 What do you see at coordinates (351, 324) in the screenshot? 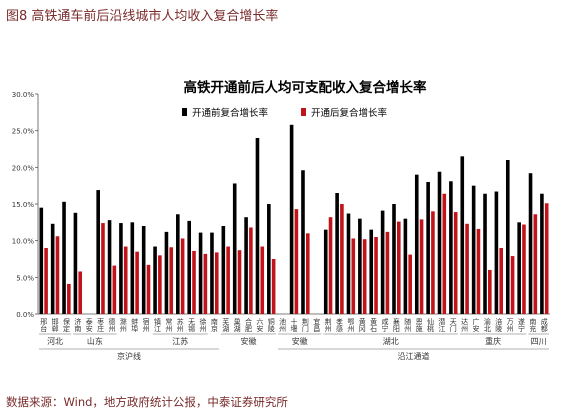
I see `x-tick-label: 鄂州` at bounding box center [351, 324].